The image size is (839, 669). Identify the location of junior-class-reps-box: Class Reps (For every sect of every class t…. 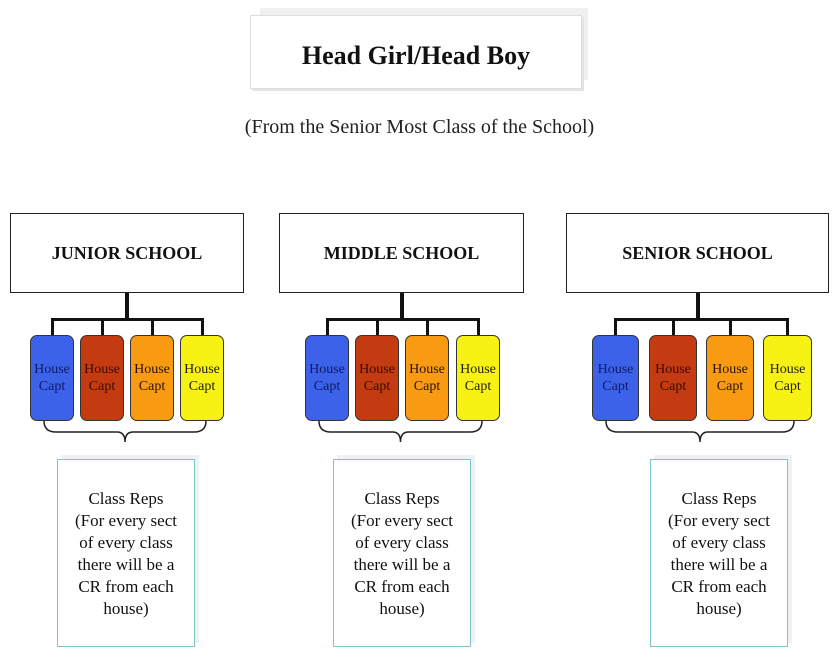
(126, 553).